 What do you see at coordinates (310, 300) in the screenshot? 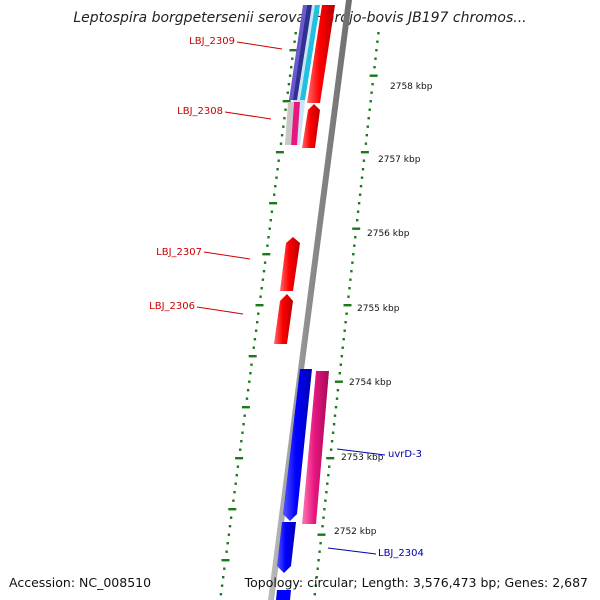
I see `chromosome-backbone` at bounding box center [310, 300].